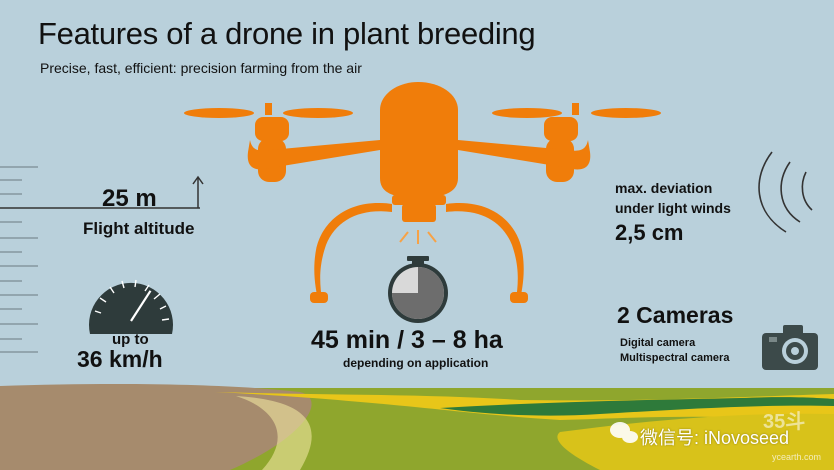 The image size is (834, 470). Describe the element at coordinates (100, 259) in the screenshot. I see `altitude-ruler` at that location.